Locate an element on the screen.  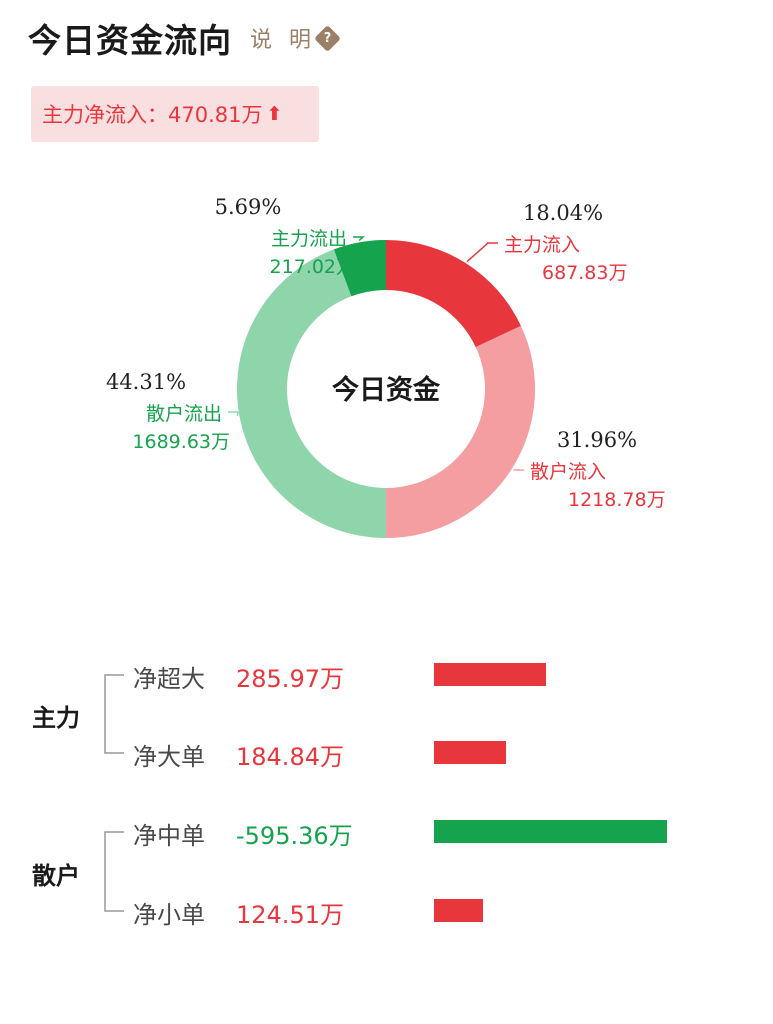
slice-amount-label: 1218.78万 is located at coordinates (617, 500).